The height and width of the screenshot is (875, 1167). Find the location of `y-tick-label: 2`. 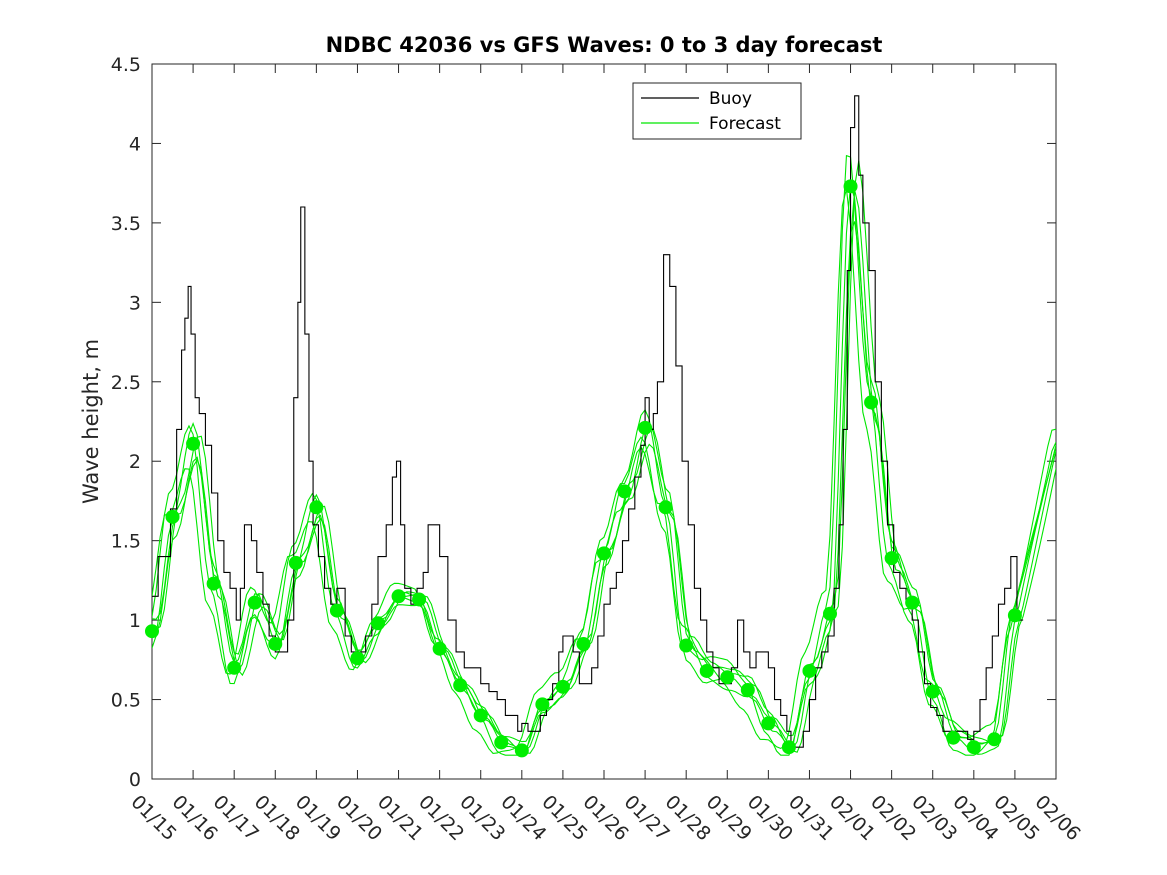

y-tick-label: 2 is located at coordinates (135, 462).